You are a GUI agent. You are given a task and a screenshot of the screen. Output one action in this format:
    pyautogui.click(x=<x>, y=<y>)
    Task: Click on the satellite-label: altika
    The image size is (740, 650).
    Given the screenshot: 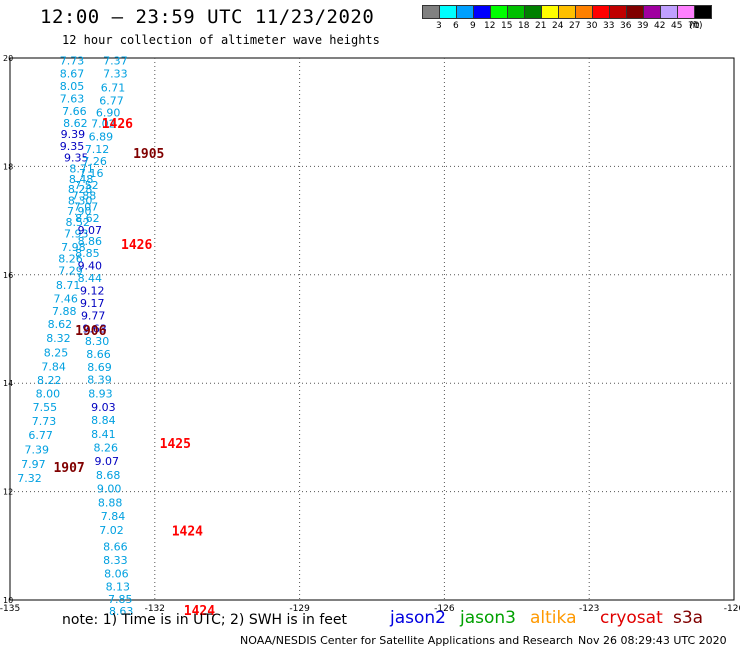 What is the action you would take?
    pyautogui.click(x=553, y=618)
    